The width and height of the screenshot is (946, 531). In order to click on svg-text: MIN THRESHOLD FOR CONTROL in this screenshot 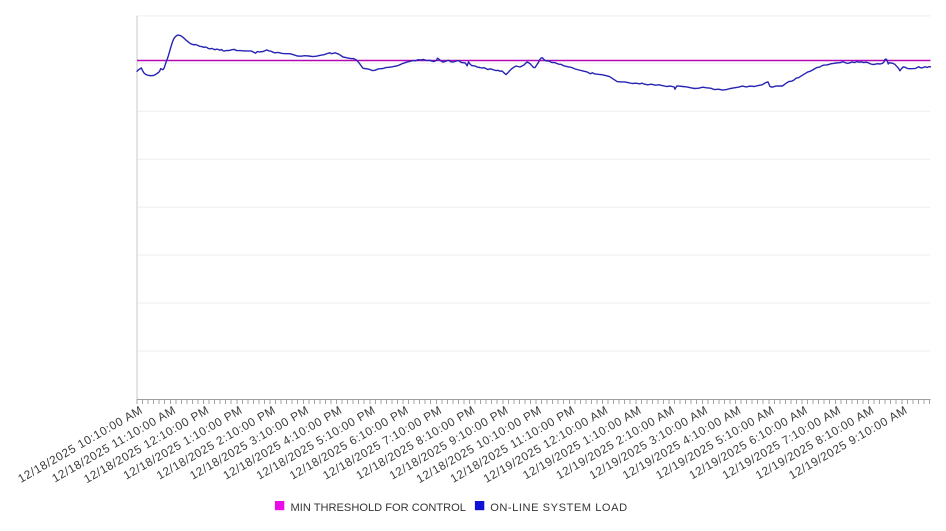, I will do `click(378, 508)`.